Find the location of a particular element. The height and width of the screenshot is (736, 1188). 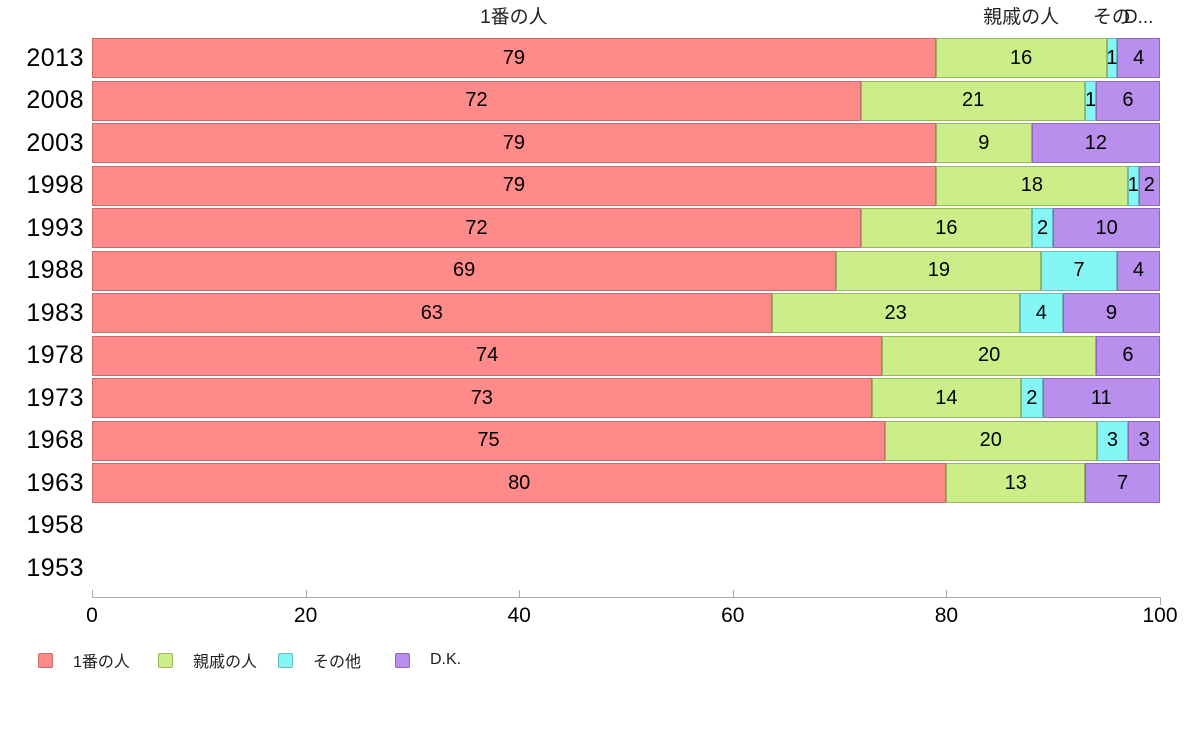

year-label-text: 1988 is located at coordinates (55, 270).